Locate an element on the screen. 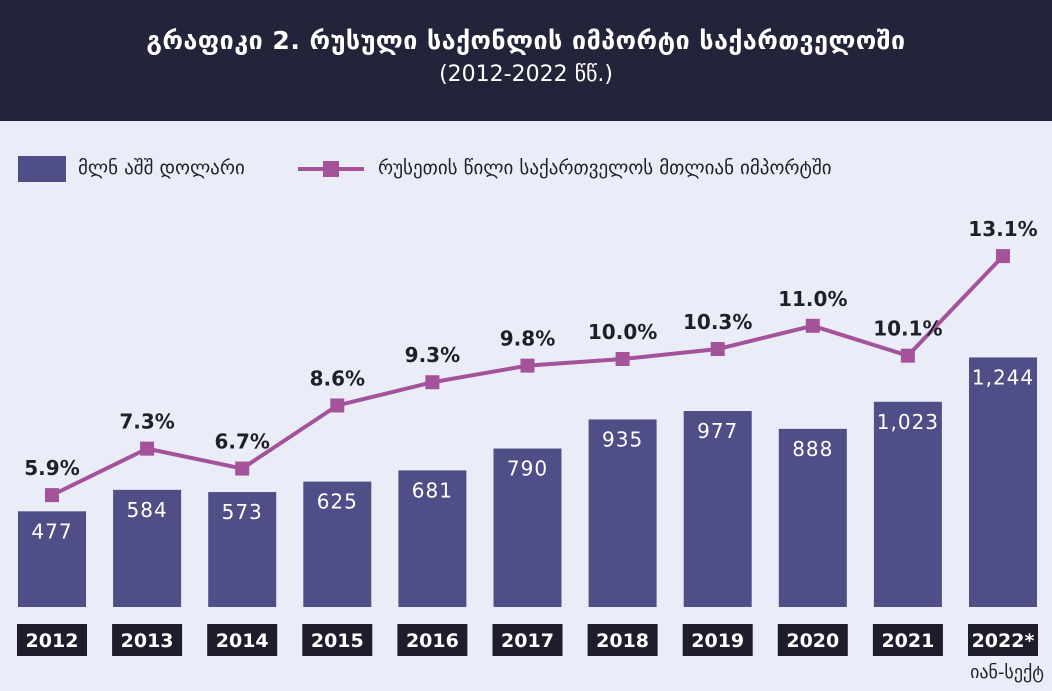 The width and height of the screenshot is (1052, 691). bar-value-label: 977 is located at coordinates (717, 431).